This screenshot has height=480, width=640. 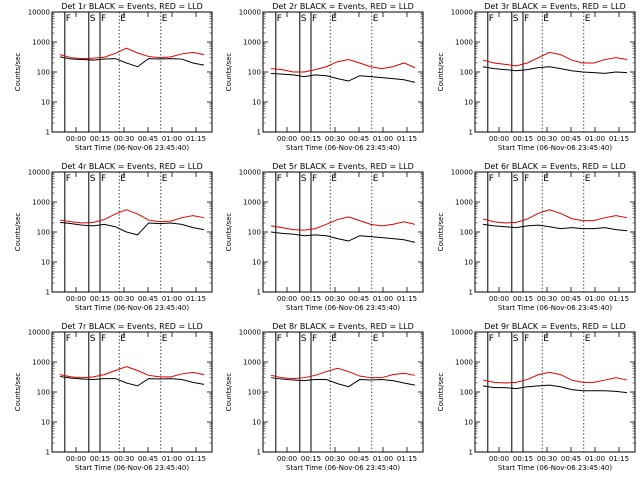 I want to click on panel-title: Det 1r BLACK = Events, RED = LLD, so click(x=132, y=6).